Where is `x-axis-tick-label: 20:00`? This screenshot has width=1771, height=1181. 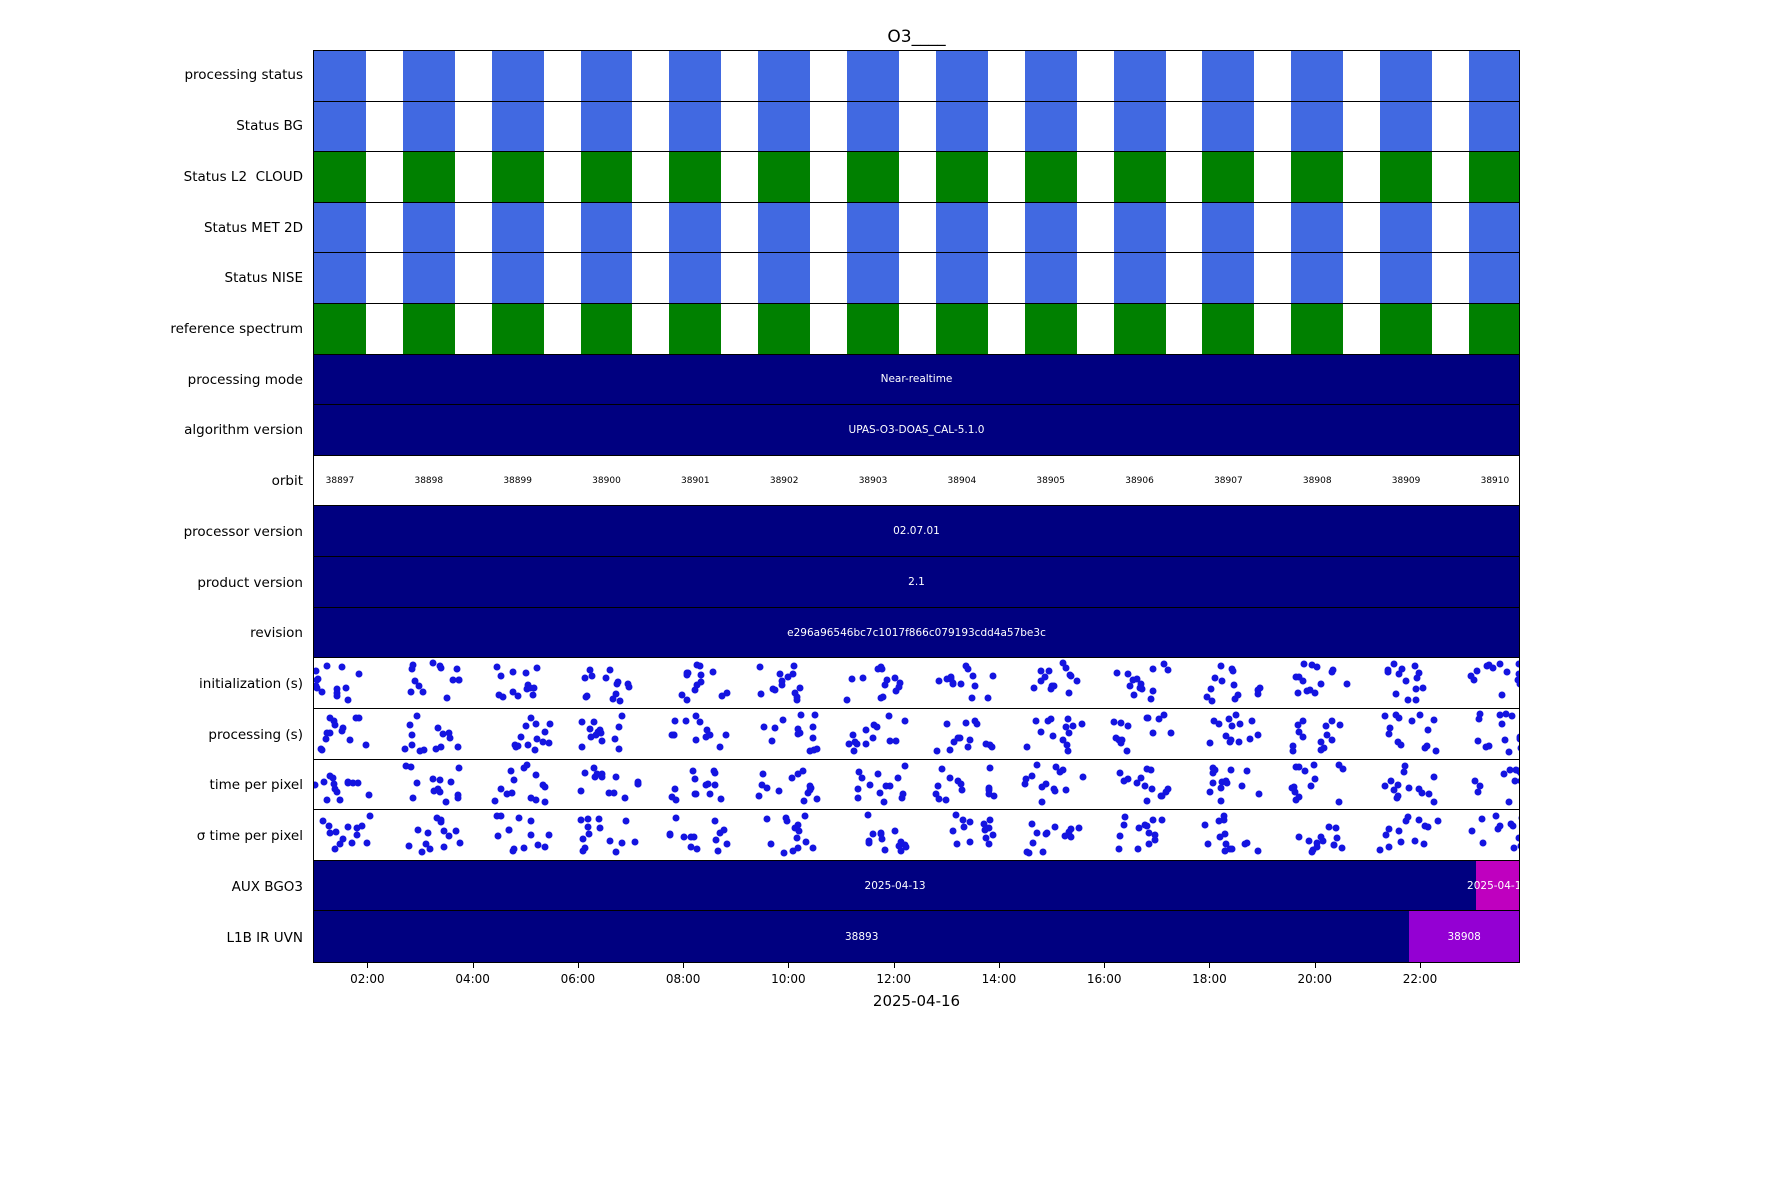
x-axis-tick-label: 20:00 is located at coordinates (1315, 979).